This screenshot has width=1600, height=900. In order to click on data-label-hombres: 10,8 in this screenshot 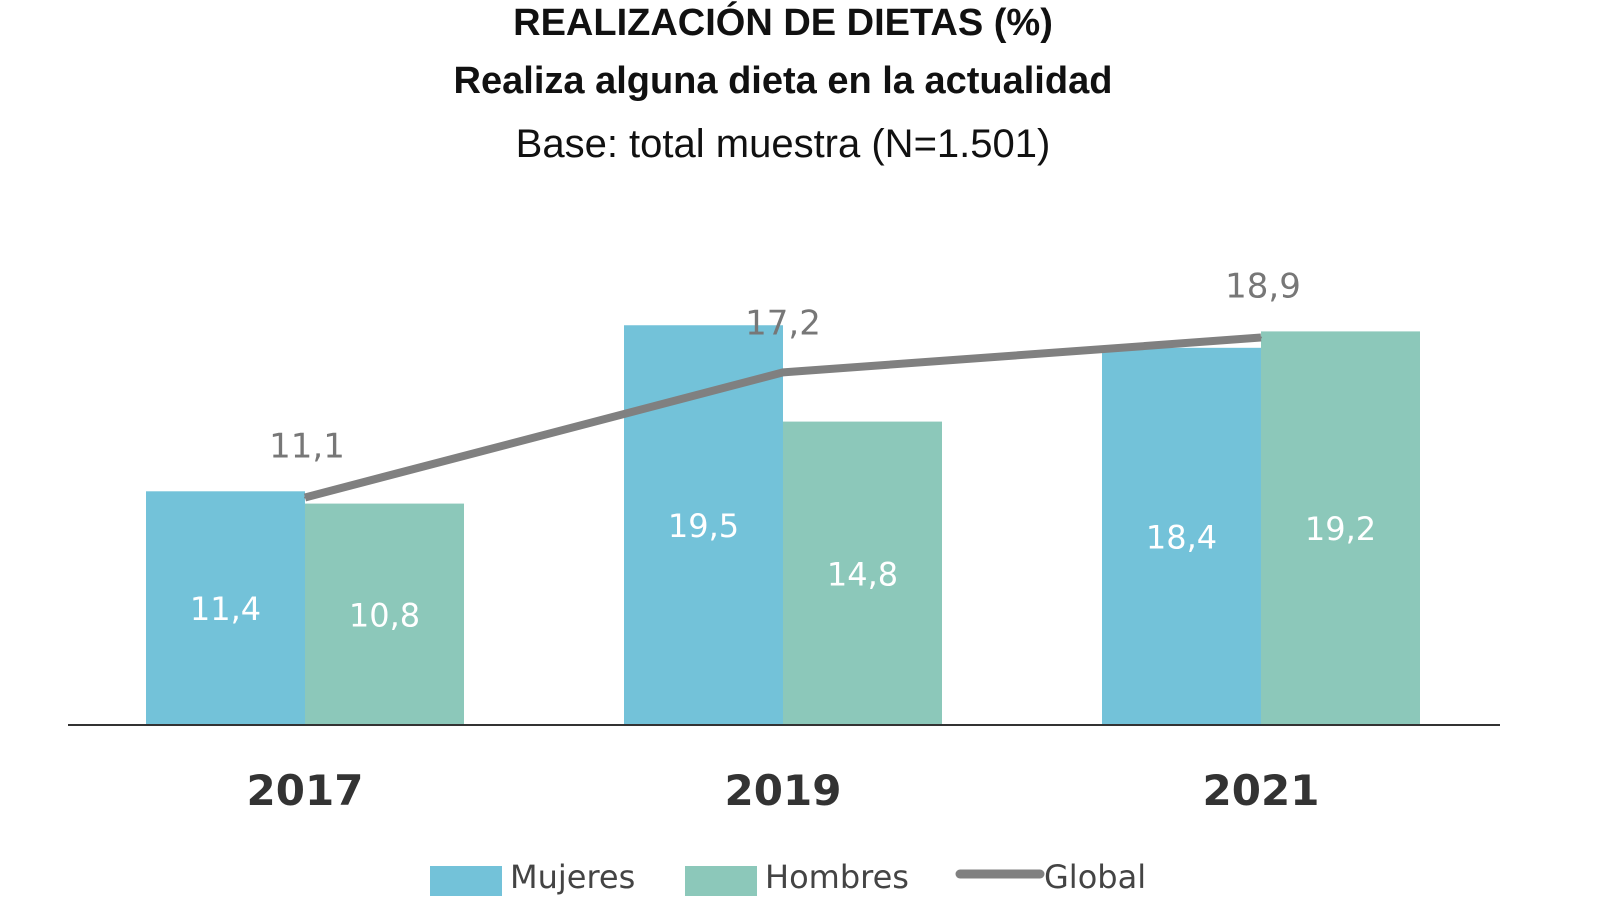, I will do `click(384, 615)`.